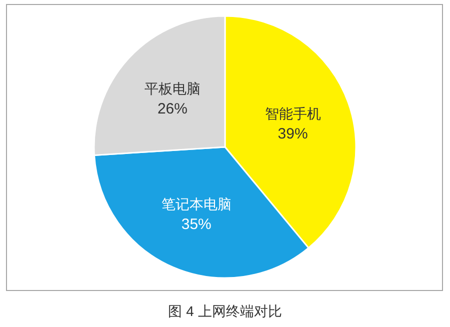 This screenshot has height=327, width=450. What do you see at coordinates (225, 311) in the screenshot?
I see `text: 图 4 上网终端对比` at bounding box center [225, 311].